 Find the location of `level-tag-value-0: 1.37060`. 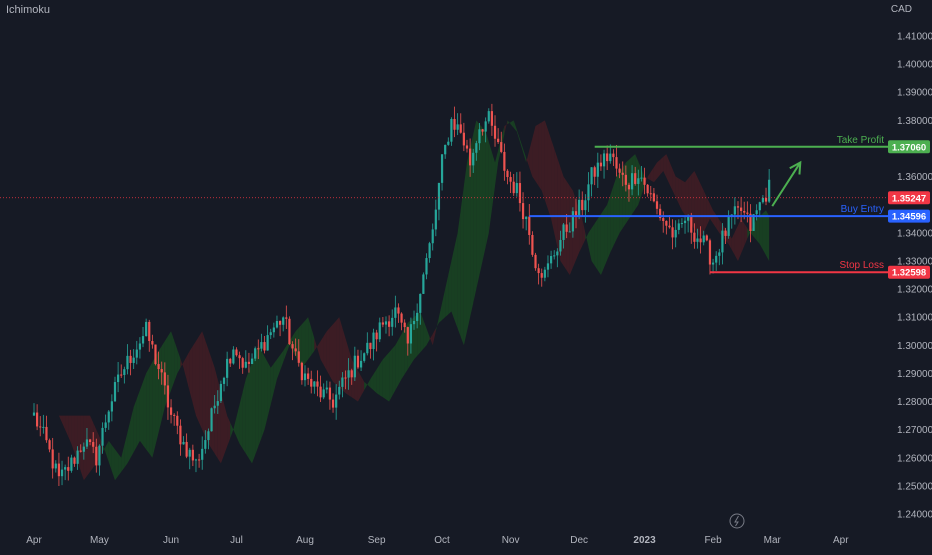

level-tag-value-0: 1.37060 is located at coordinates (909, 147).